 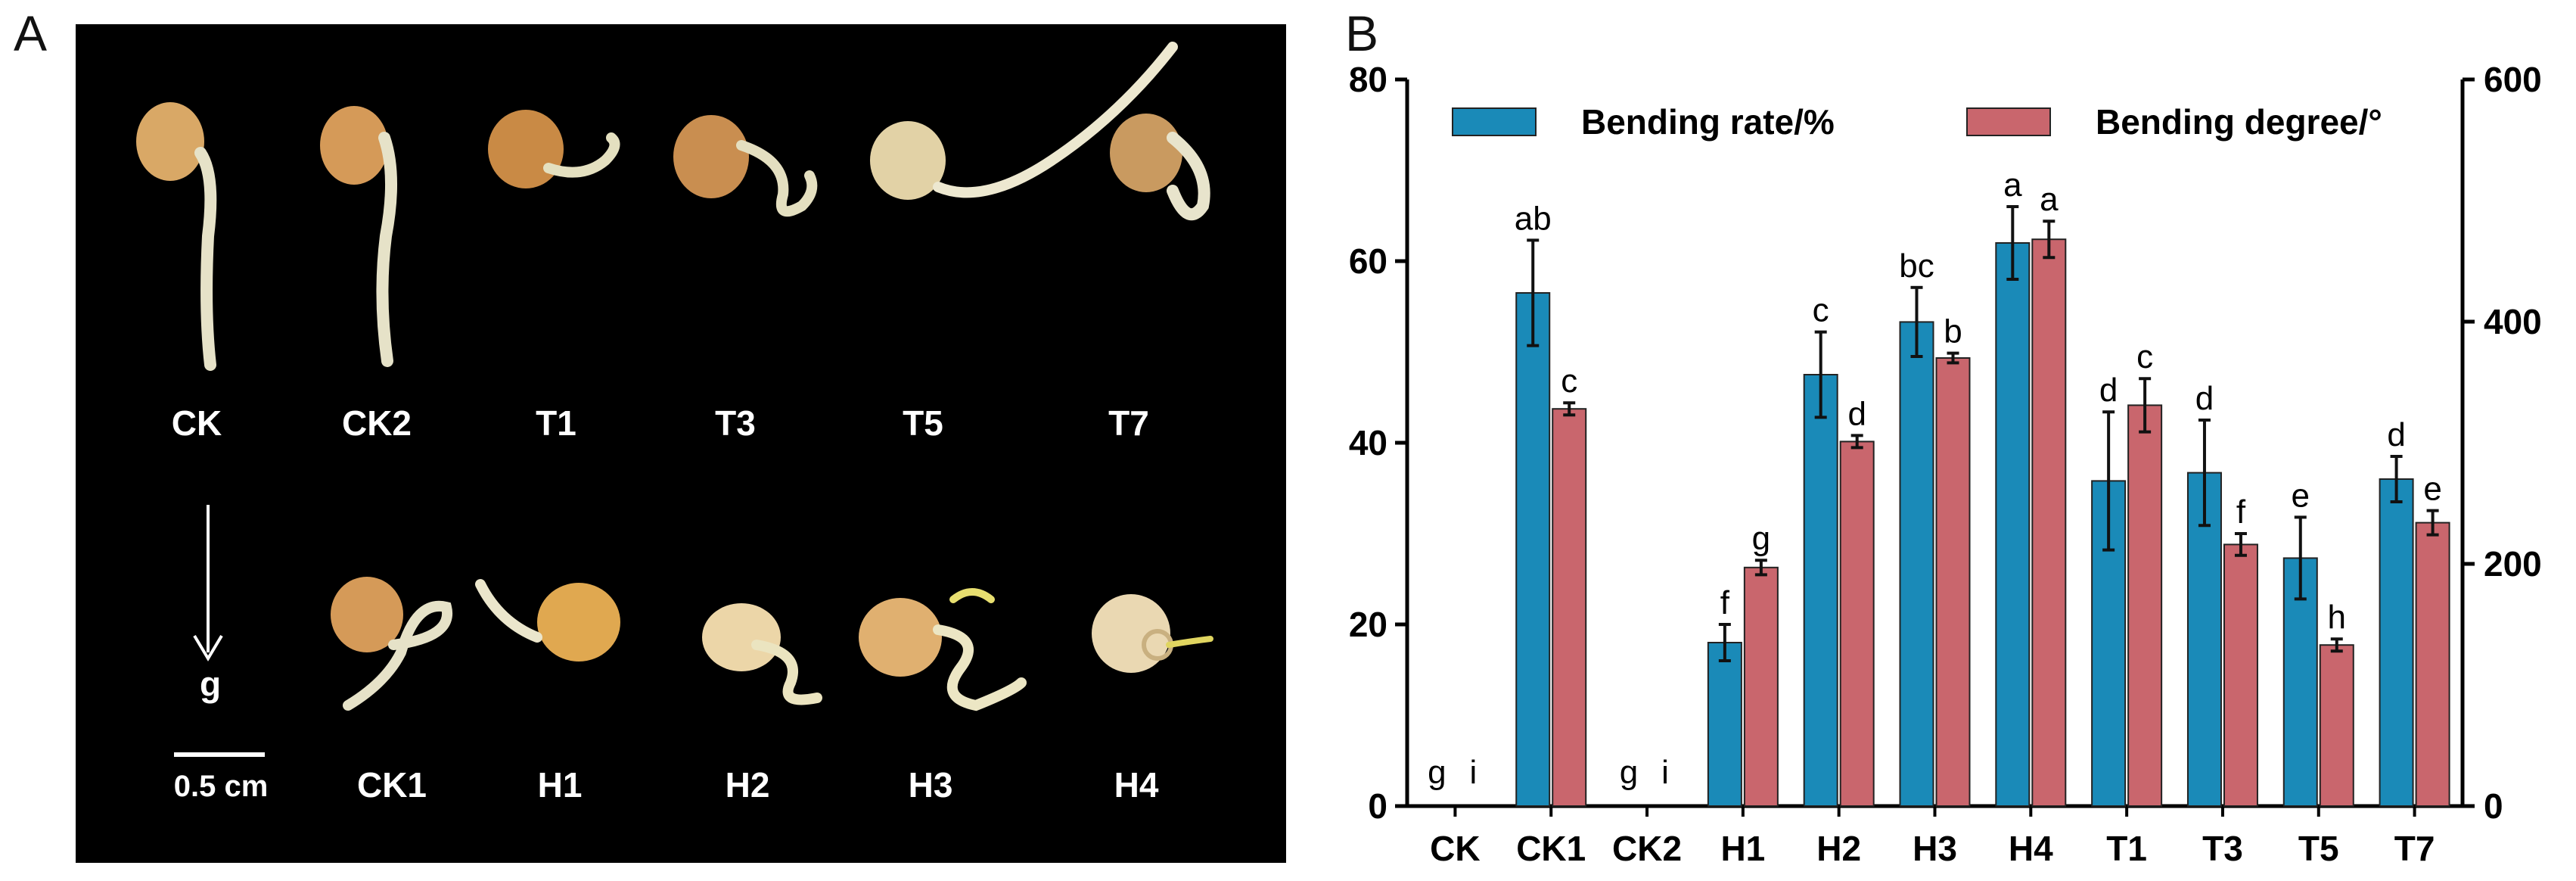 What do you see at coordinates (2241, 512) in the screenshot?
I see `sig-label-bending-degree: f` at bounding box center [2241, 512].